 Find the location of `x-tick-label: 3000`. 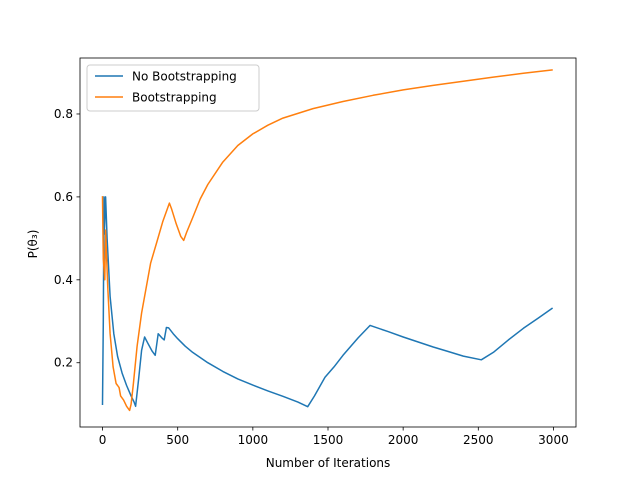

x-tick-label: 3000 is located at coordinates (553, 440).